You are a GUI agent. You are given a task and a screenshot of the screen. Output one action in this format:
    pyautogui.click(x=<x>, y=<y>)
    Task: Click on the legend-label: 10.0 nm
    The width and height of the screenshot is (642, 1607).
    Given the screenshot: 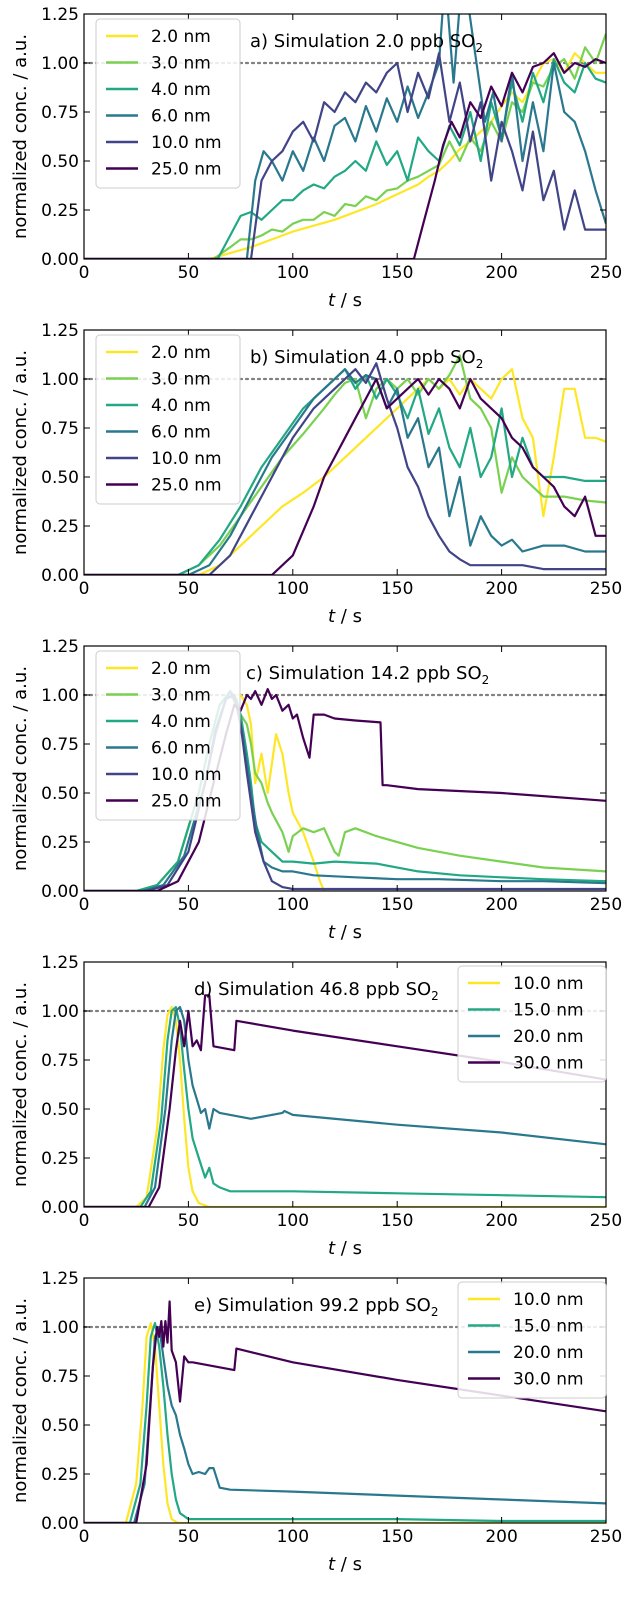 What is the action you would take?
    pyautogui.click(x=186, y=459)
    